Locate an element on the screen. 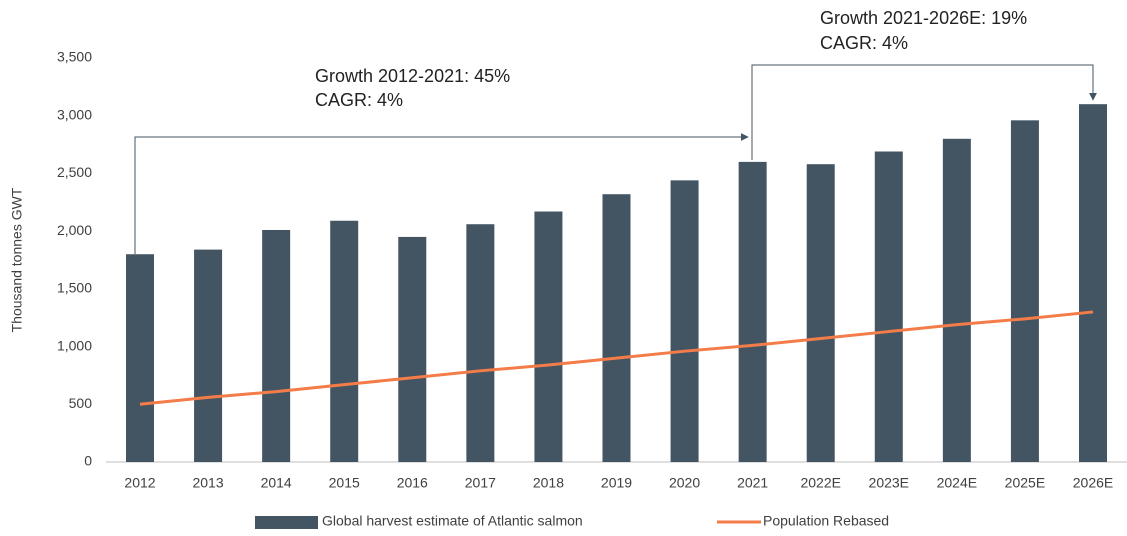 The height and width of the screenshot is (536, 1127). x-tick-label: 2023E is located at coordinates (889, 483).